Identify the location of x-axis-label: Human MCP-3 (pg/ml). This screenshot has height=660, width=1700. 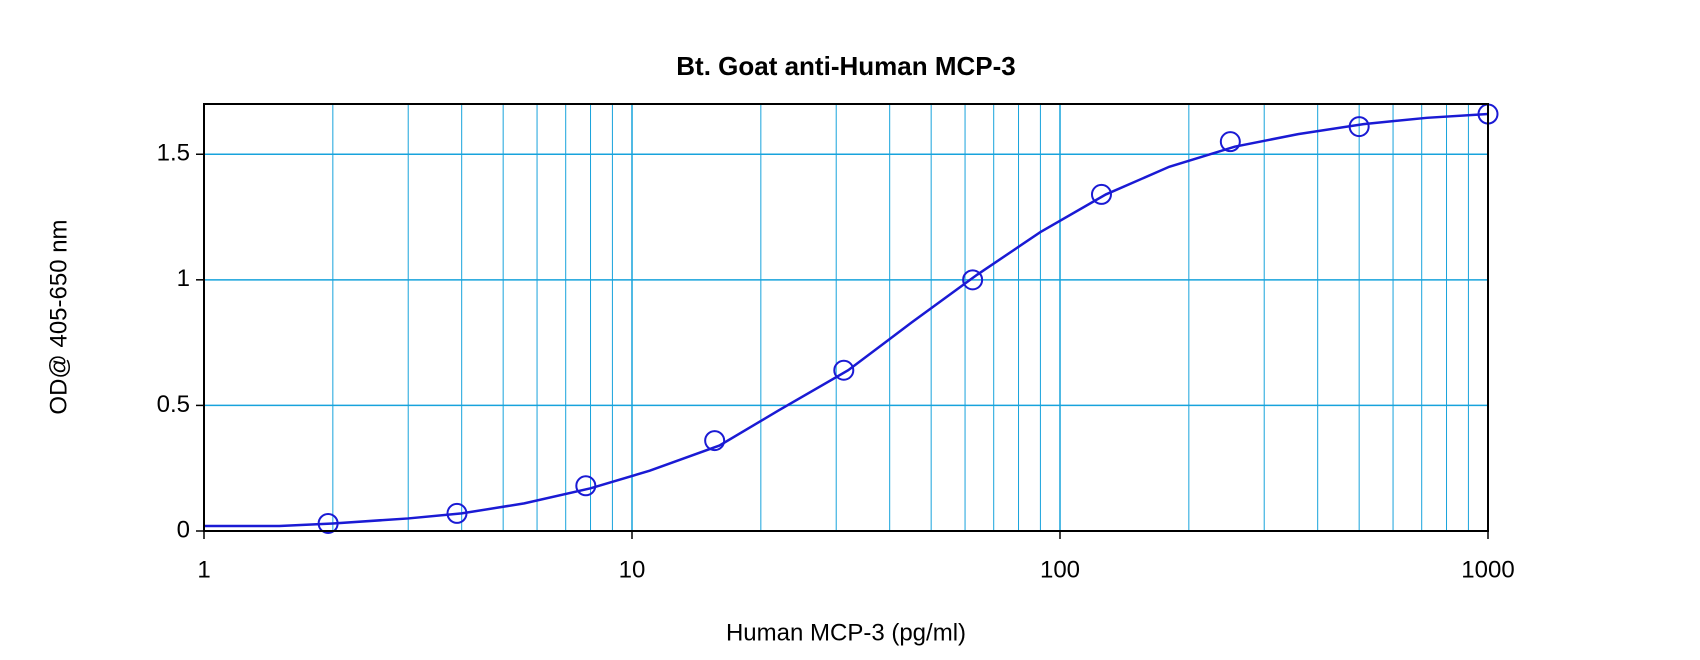
(846, 632).